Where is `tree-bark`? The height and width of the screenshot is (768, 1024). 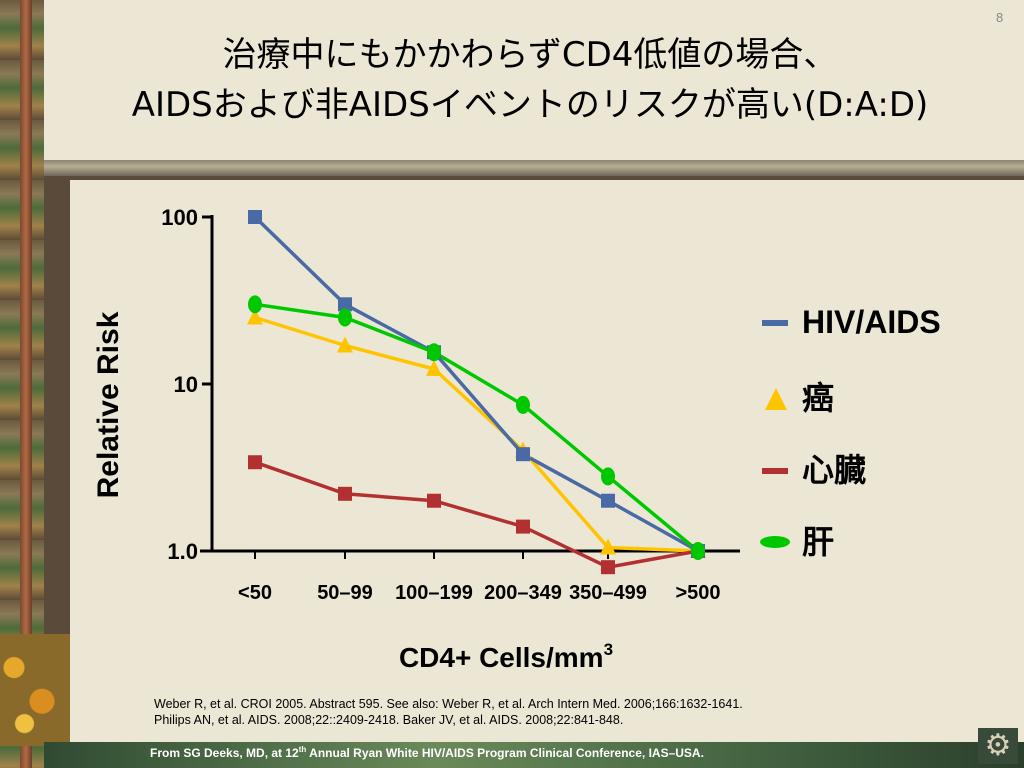 tree-bark is located at coordinates (26, 384).